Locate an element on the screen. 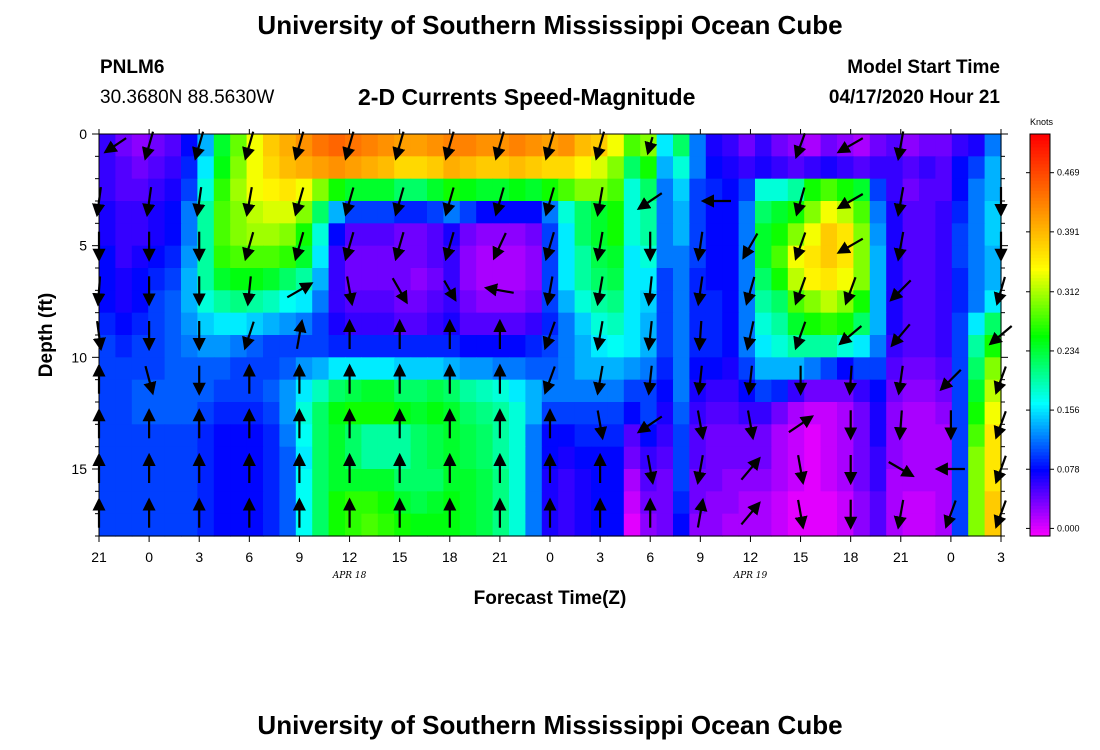 This screenshot has height=750, width=1100. colorbar-tick-label: 0.234 is located at coordinates (1068, 351).